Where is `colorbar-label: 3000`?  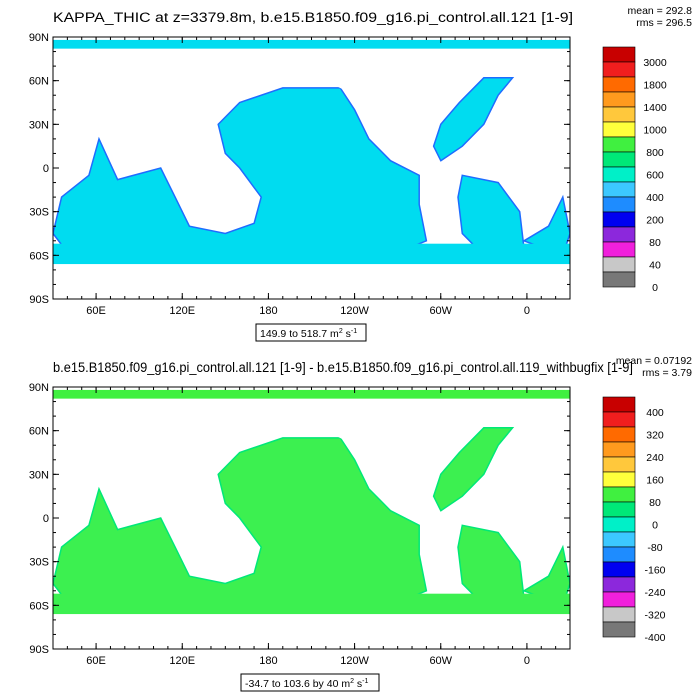
colorbar-label: 3000 is located at coordinates (655, 63).